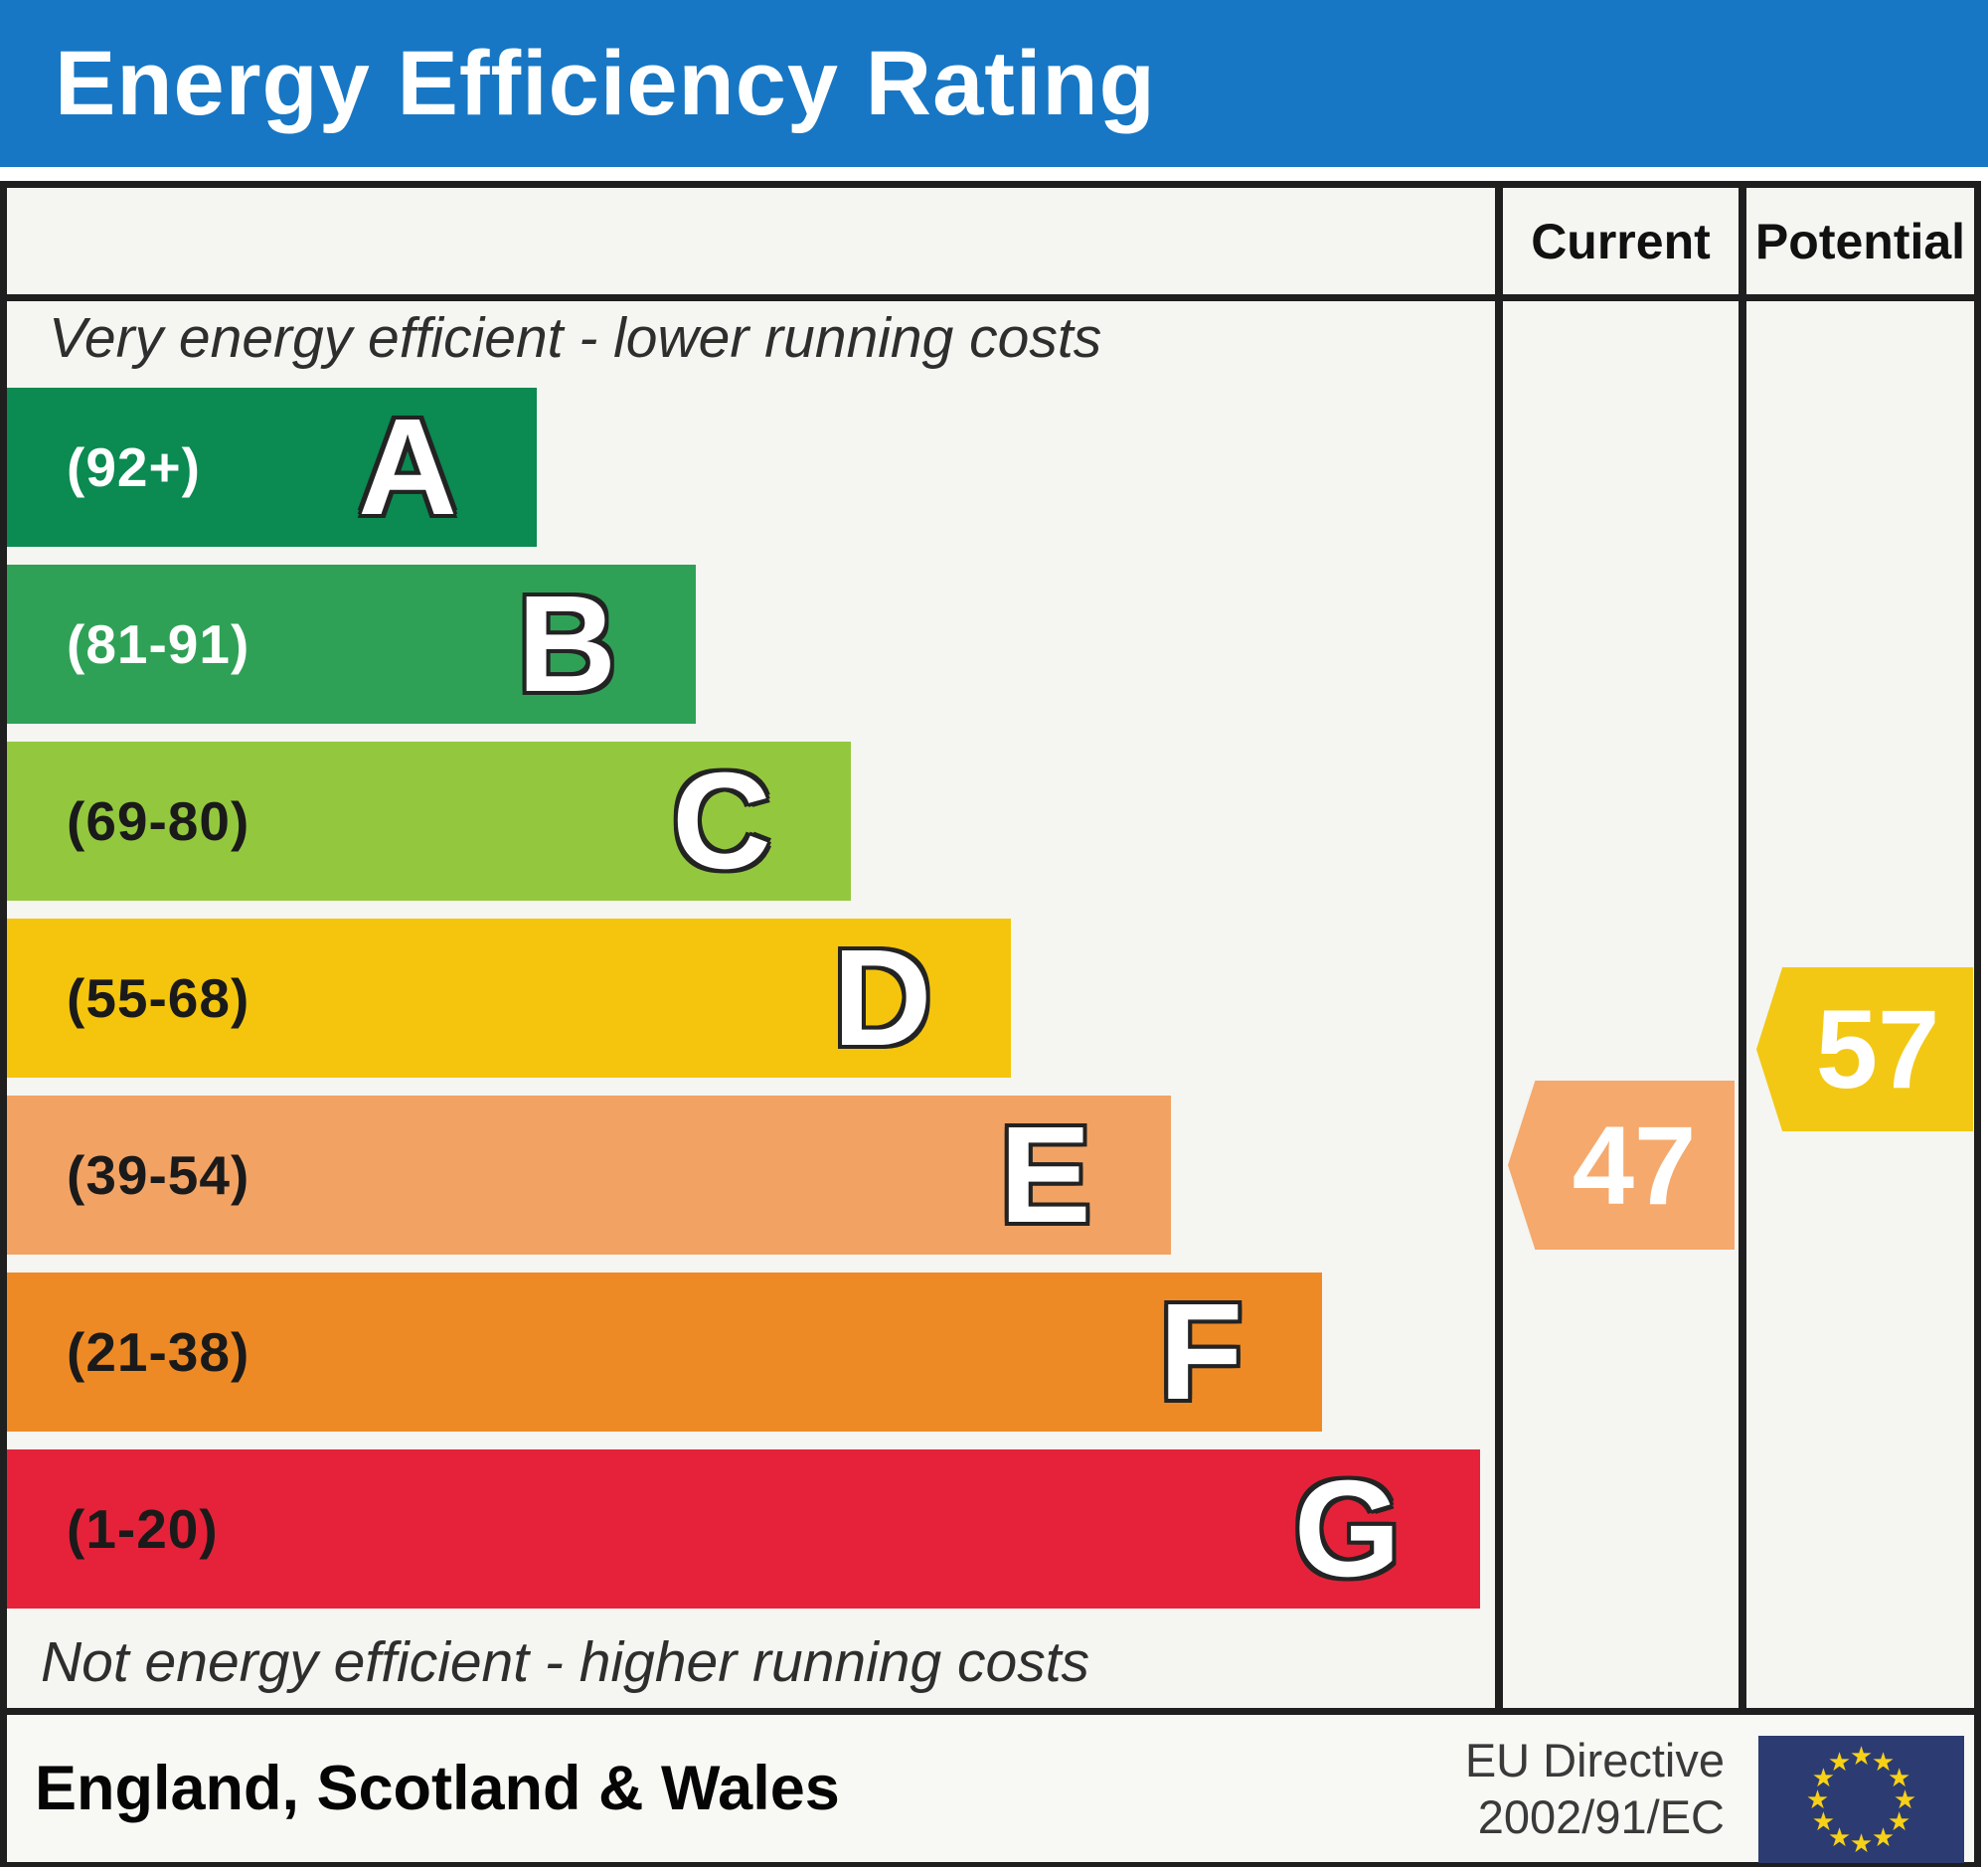 The width and height of the screenshot is (1988, 1867). What do you see at coordinates (158, 821) in the screenshot?
I see `band-range-label-c: (69-80)` at bounding box center [158, 821].